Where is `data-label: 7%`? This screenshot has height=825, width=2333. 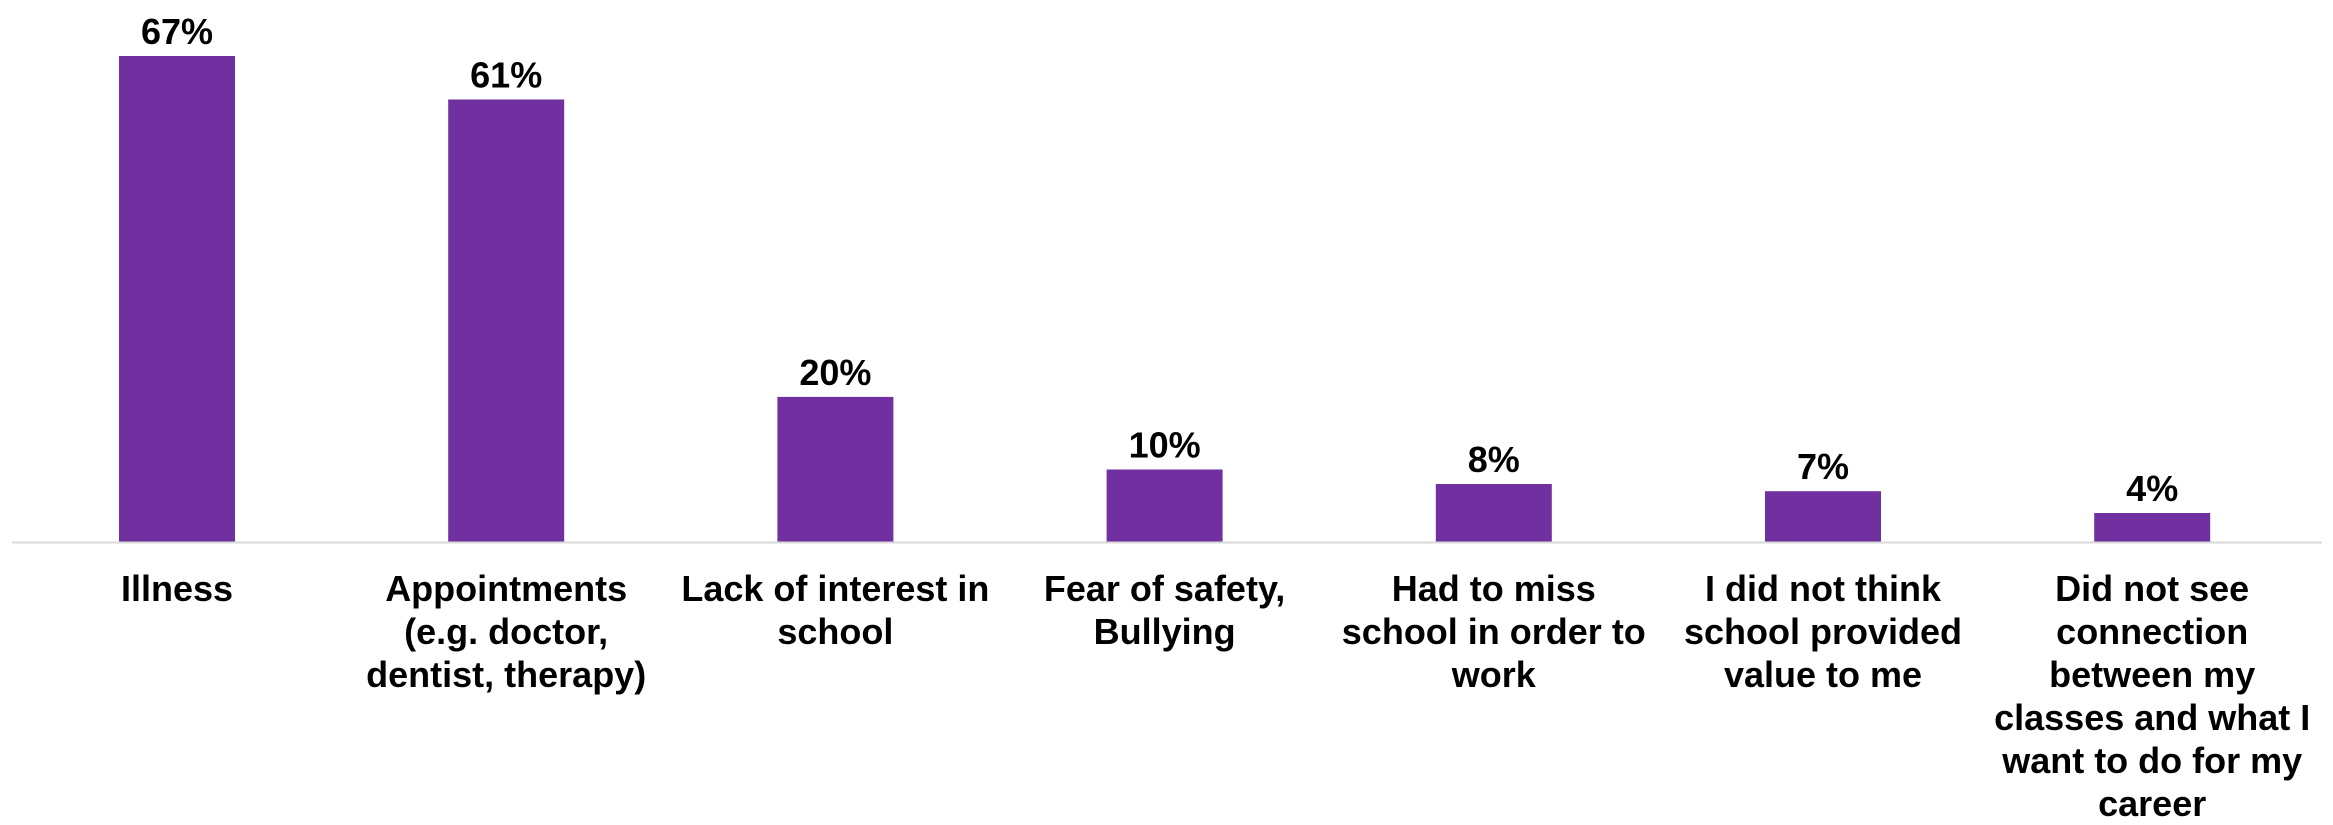 data-label: 7% is located at coordinates (1823, 466).